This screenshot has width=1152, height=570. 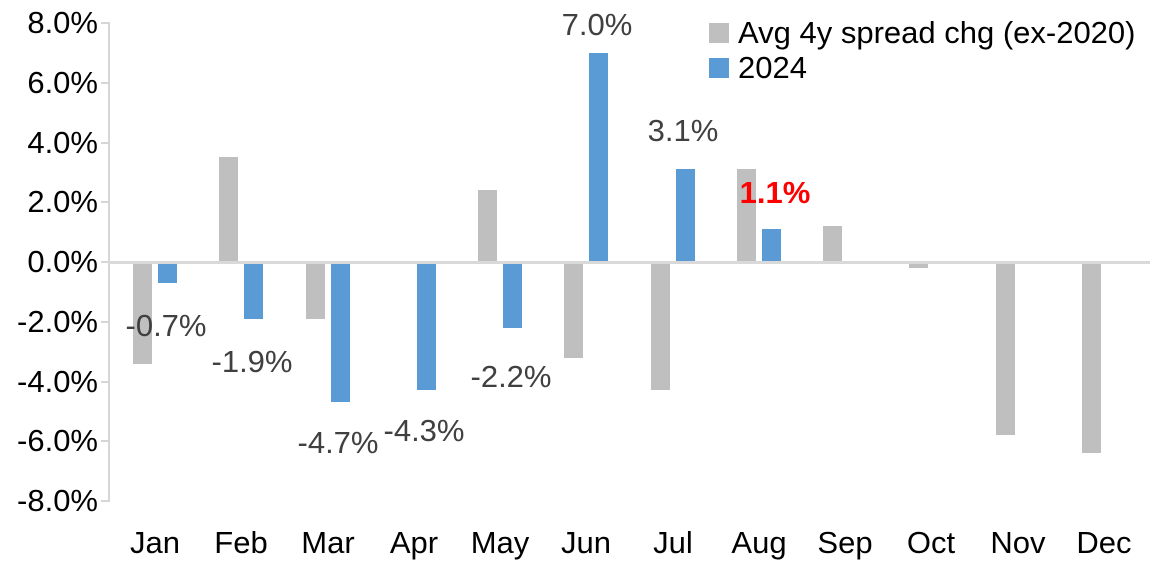 I want to click on data-label-feb: -1.9%, so click(x=252, y=361).